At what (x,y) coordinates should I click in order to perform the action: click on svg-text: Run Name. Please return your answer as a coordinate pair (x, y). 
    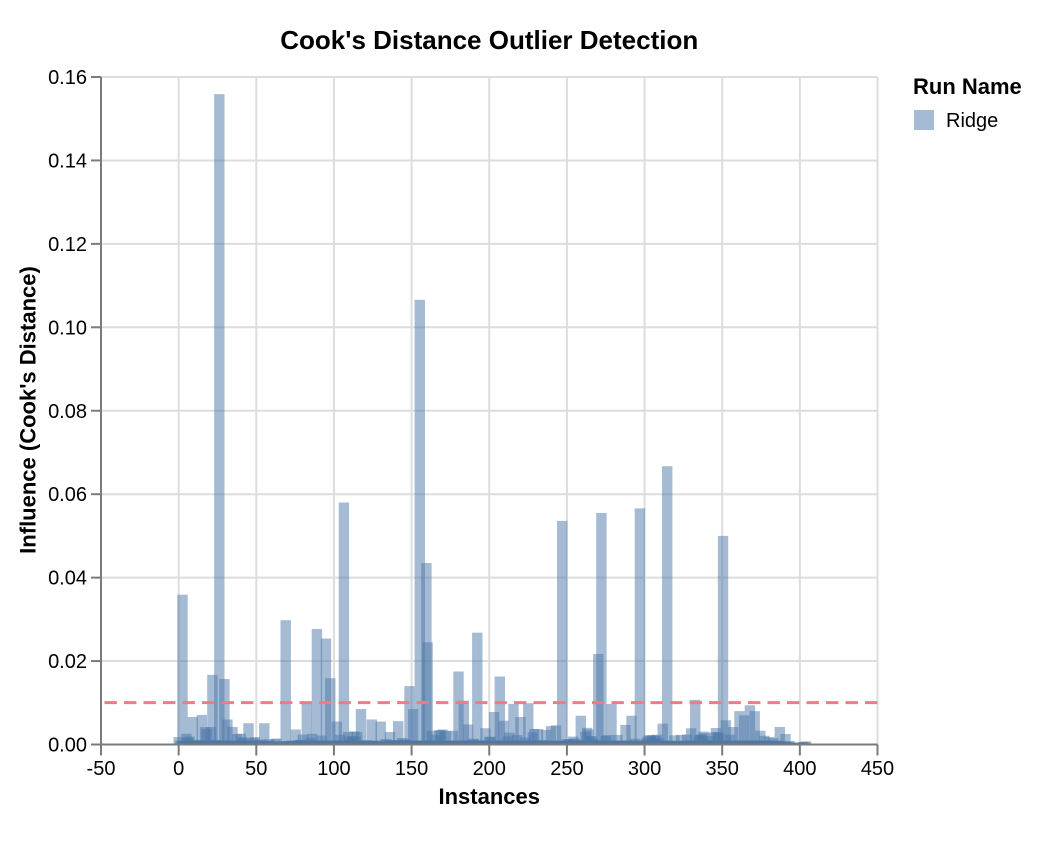
    Looking at the image, I should click on (967, 86).